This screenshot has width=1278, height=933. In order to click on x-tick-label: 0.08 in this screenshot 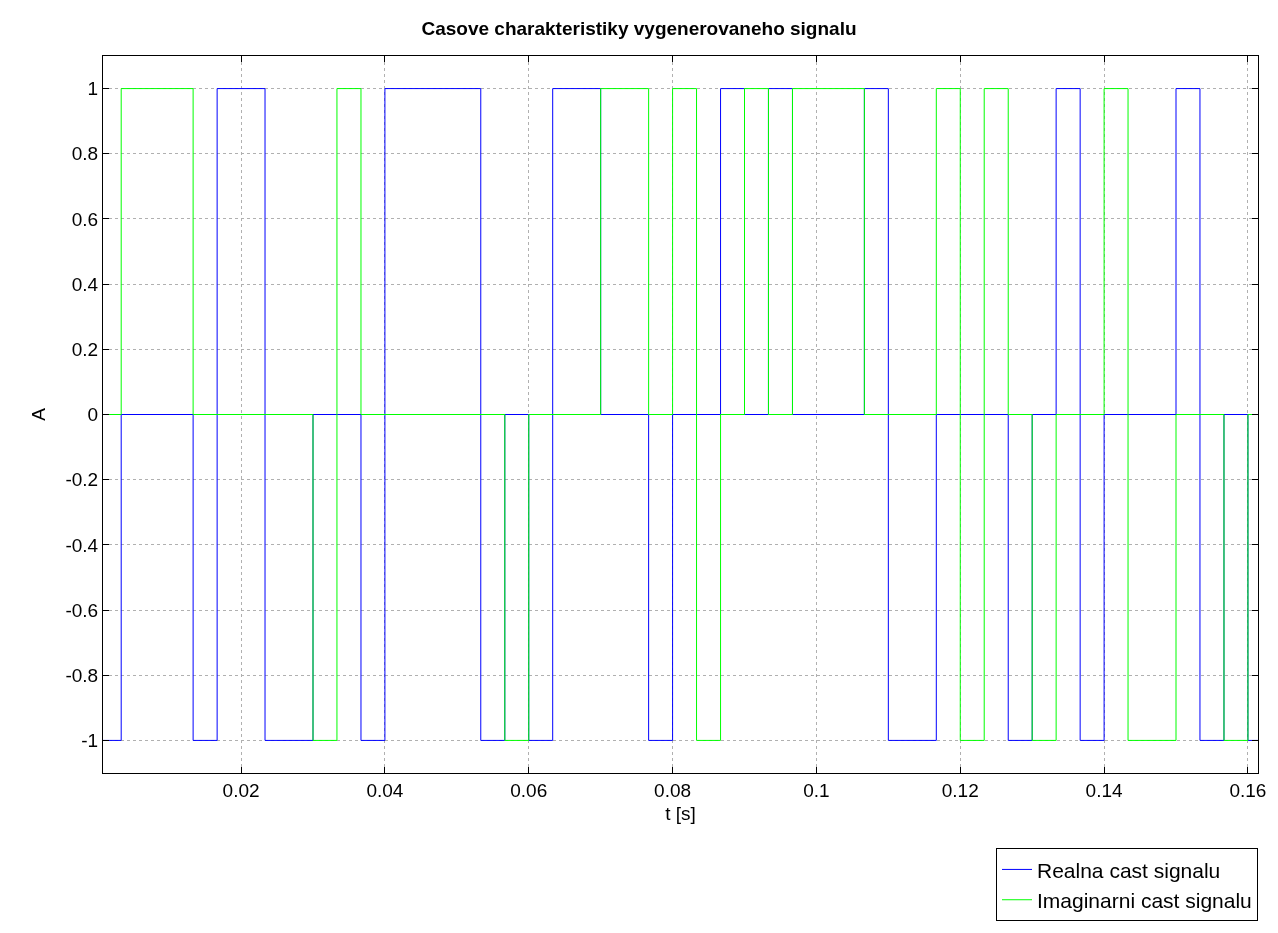, I will do `click(673, 790)`.